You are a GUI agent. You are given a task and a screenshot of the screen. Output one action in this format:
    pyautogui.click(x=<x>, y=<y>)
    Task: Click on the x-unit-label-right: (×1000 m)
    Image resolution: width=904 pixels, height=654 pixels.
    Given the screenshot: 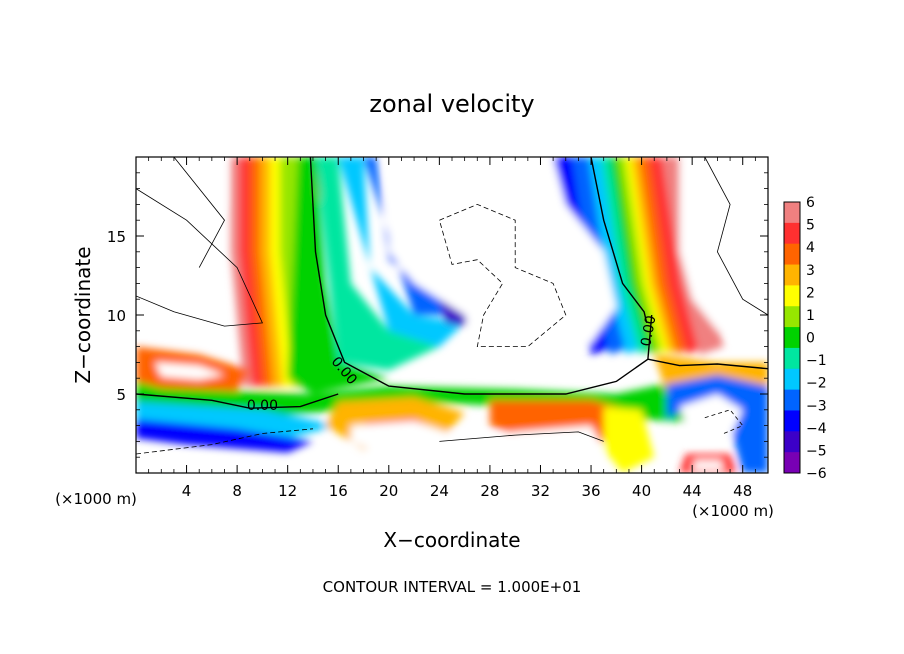 What is the action you would take?
    pyautogui.click(x=733, y=511)
    